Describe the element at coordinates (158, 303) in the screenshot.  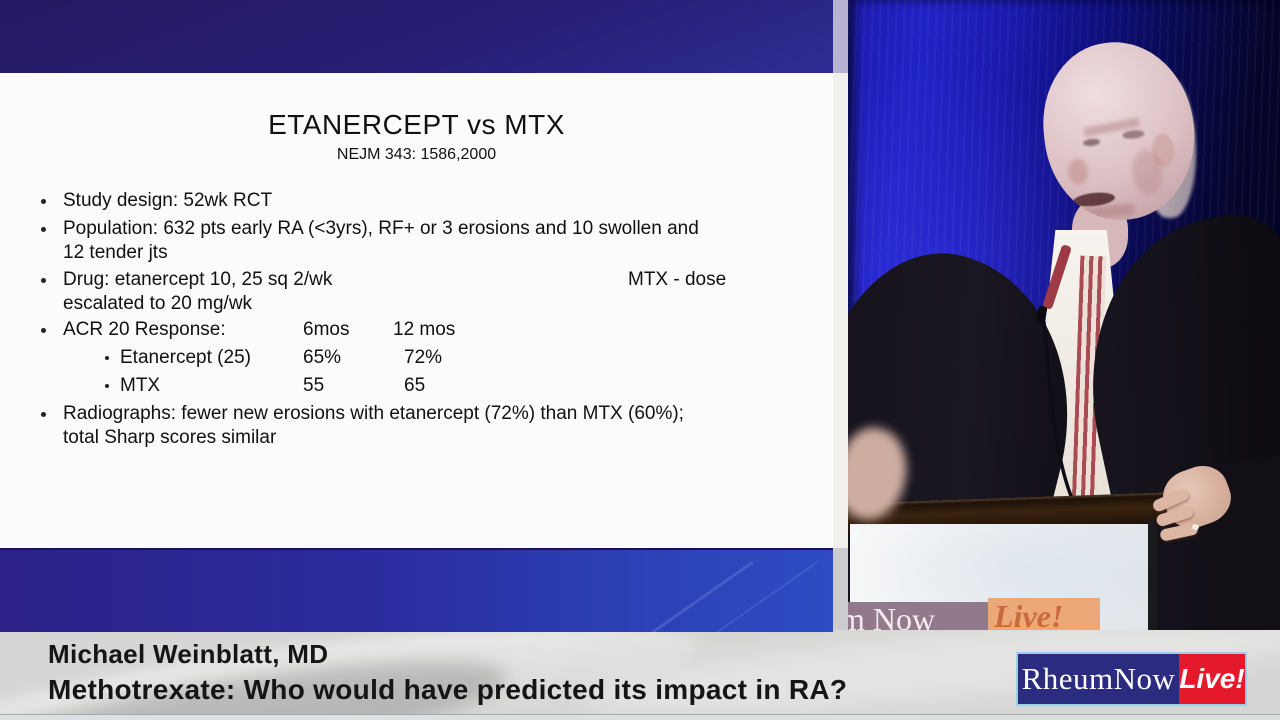
I see `bullet-drug-cont: escalated to 20 mg/wk` at that location.